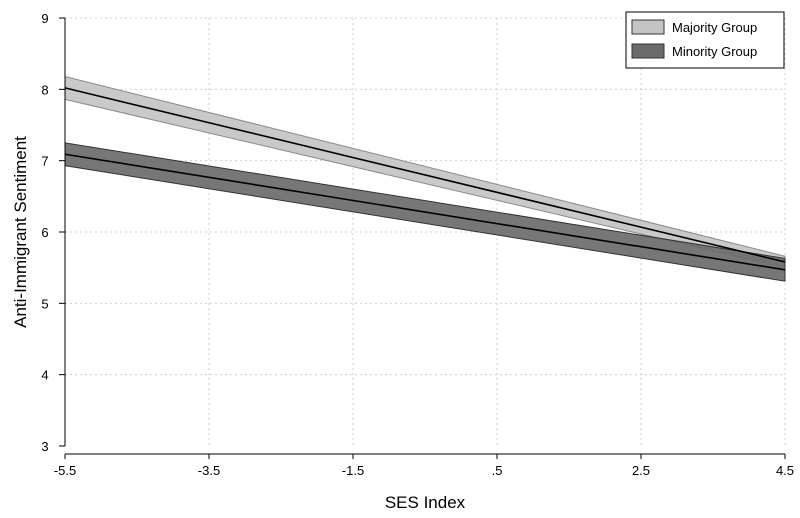  What do you see at coordinates (44, 18) in the screenshot?
I see `y-tick-label: 9` at bounding box center [44, 18].